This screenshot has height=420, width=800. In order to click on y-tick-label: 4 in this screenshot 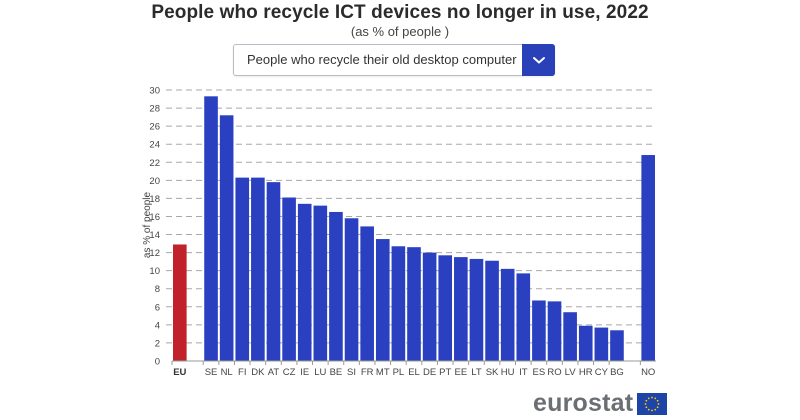, I will do `click(157, 325)`.